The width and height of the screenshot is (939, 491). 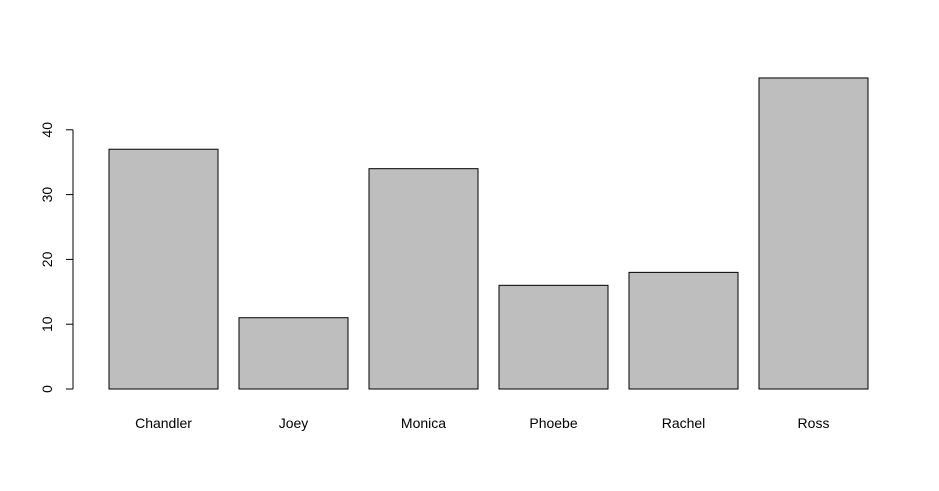 What do you see at coordinates (294, 423) in the screenshot?
I see `category-label-joey: Joey` at bounding box center [294, 423].